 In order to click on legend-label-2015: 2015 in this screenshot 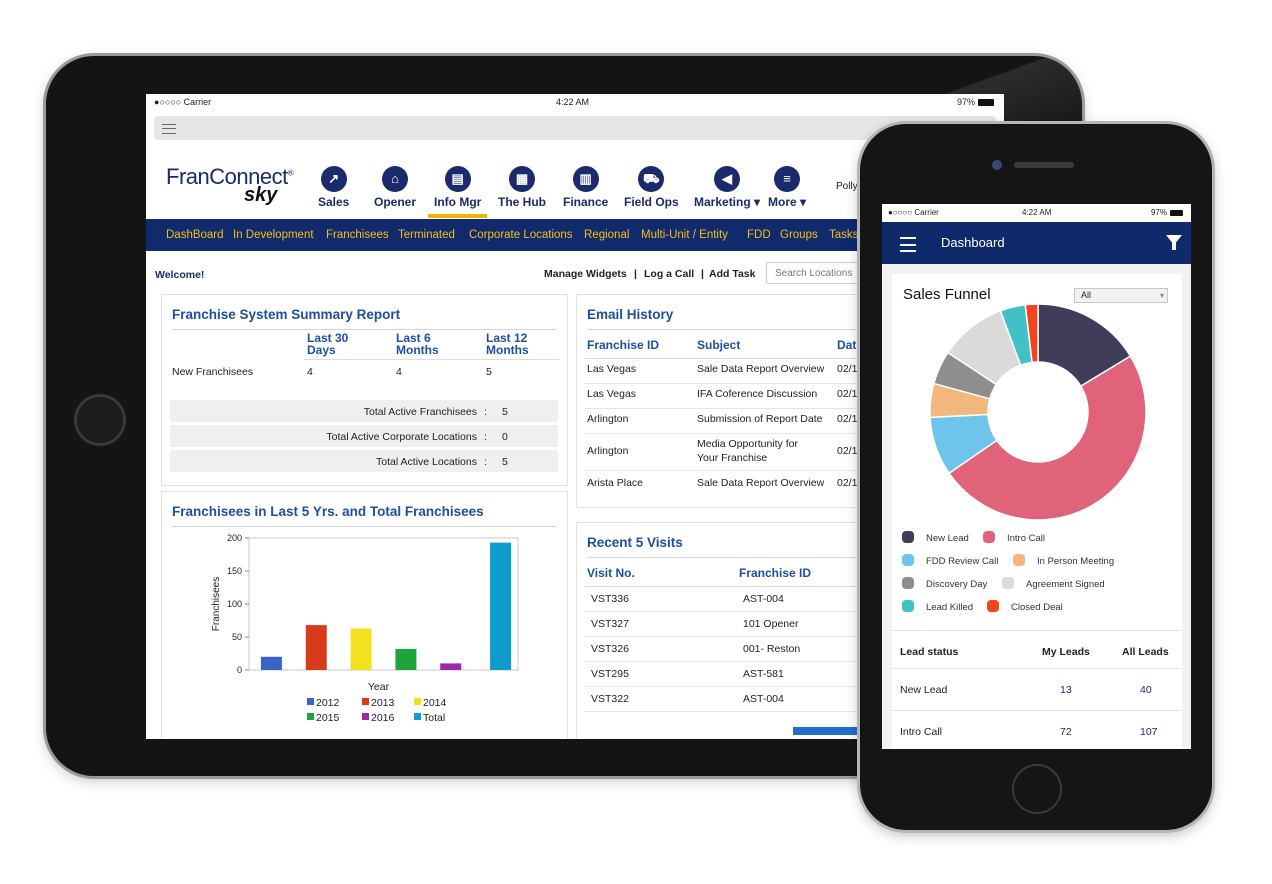, I will do `click(328, 718)`.